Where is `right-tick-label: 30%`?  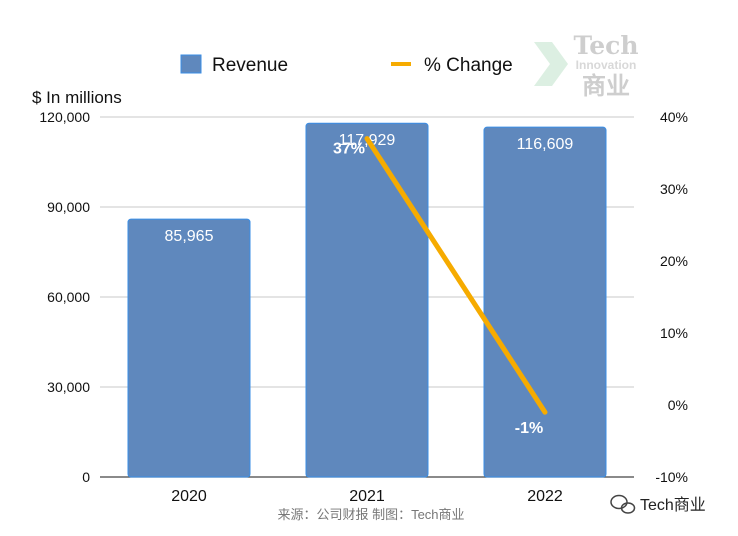 right-tick-label: 30% is located at coordinates (674, 189).